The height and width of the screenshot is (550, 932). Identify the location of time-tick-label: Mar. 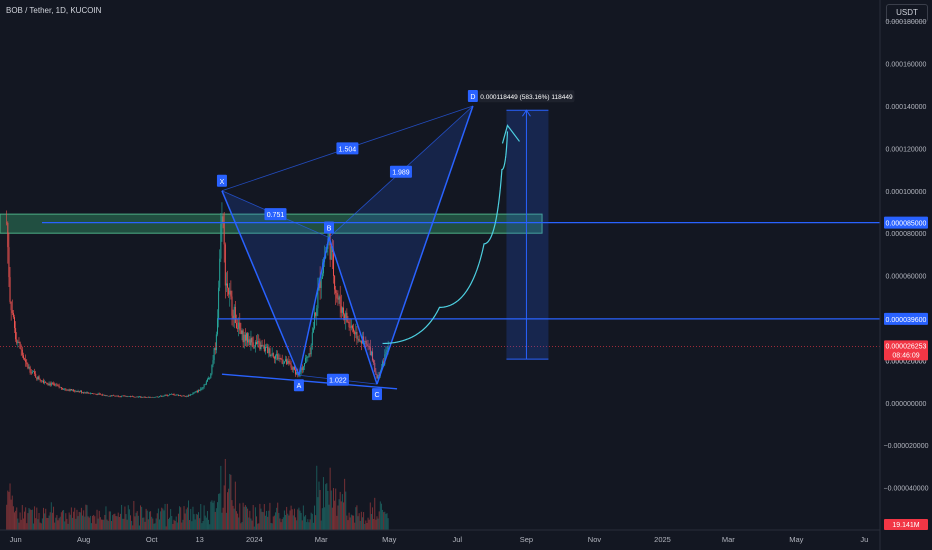
(728, 539).